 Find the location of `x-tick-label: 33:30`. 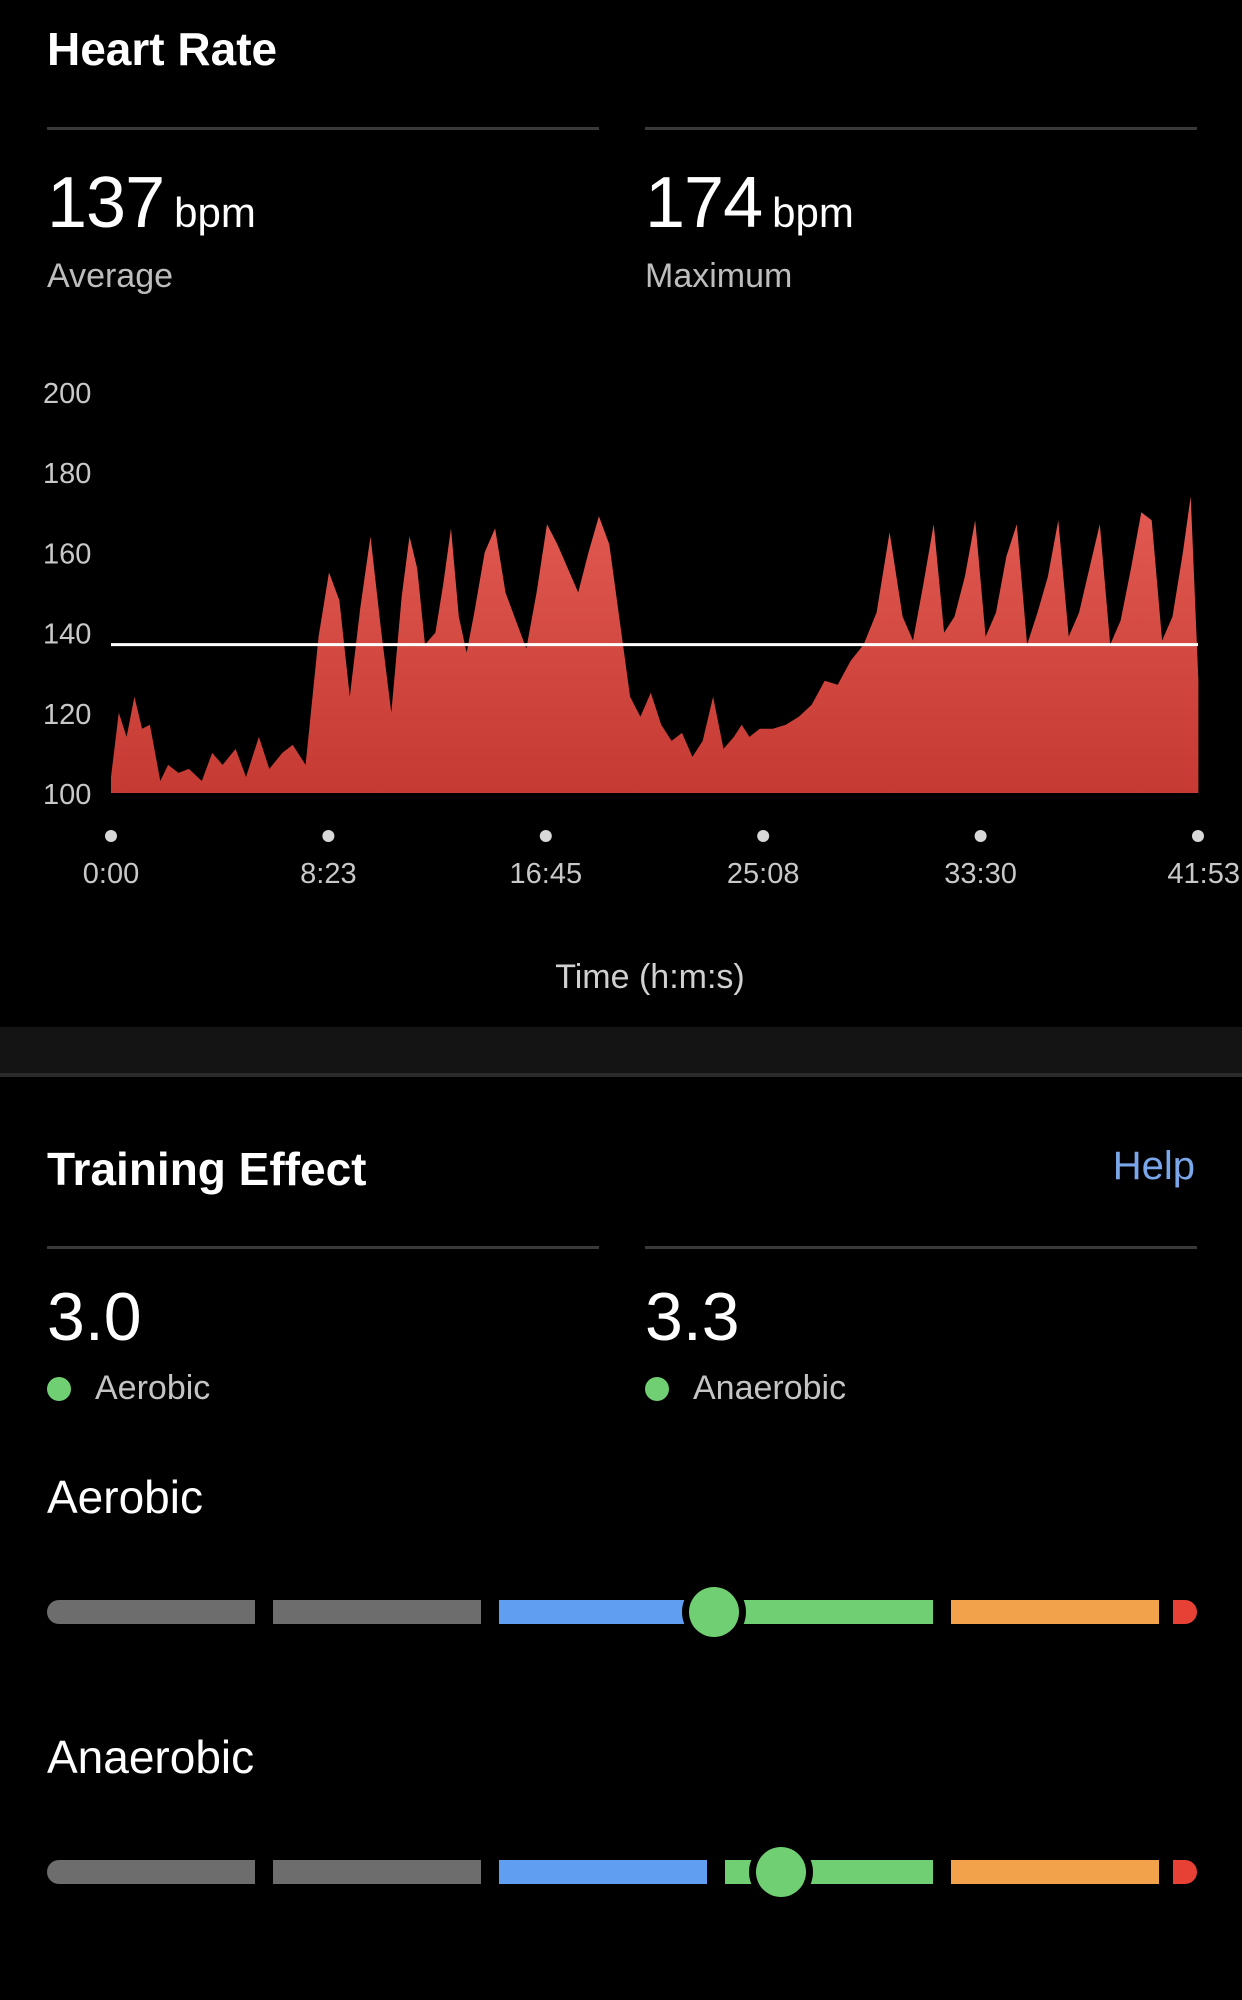

x-tick-label: 33:30 is located at coordinates (980, 874).